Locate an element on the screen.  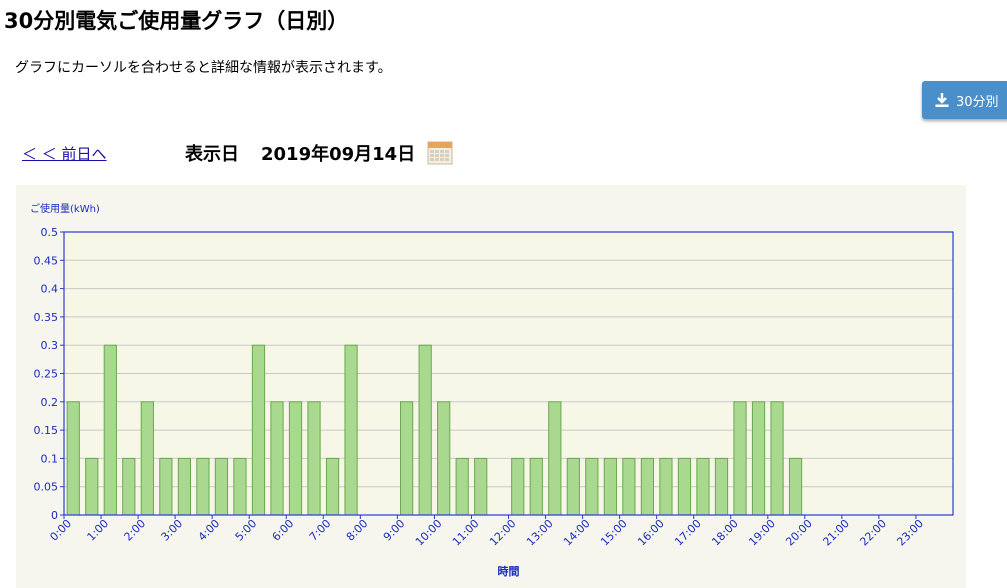
x-tick-label: 17:00 is located at coordinates (688, 533).